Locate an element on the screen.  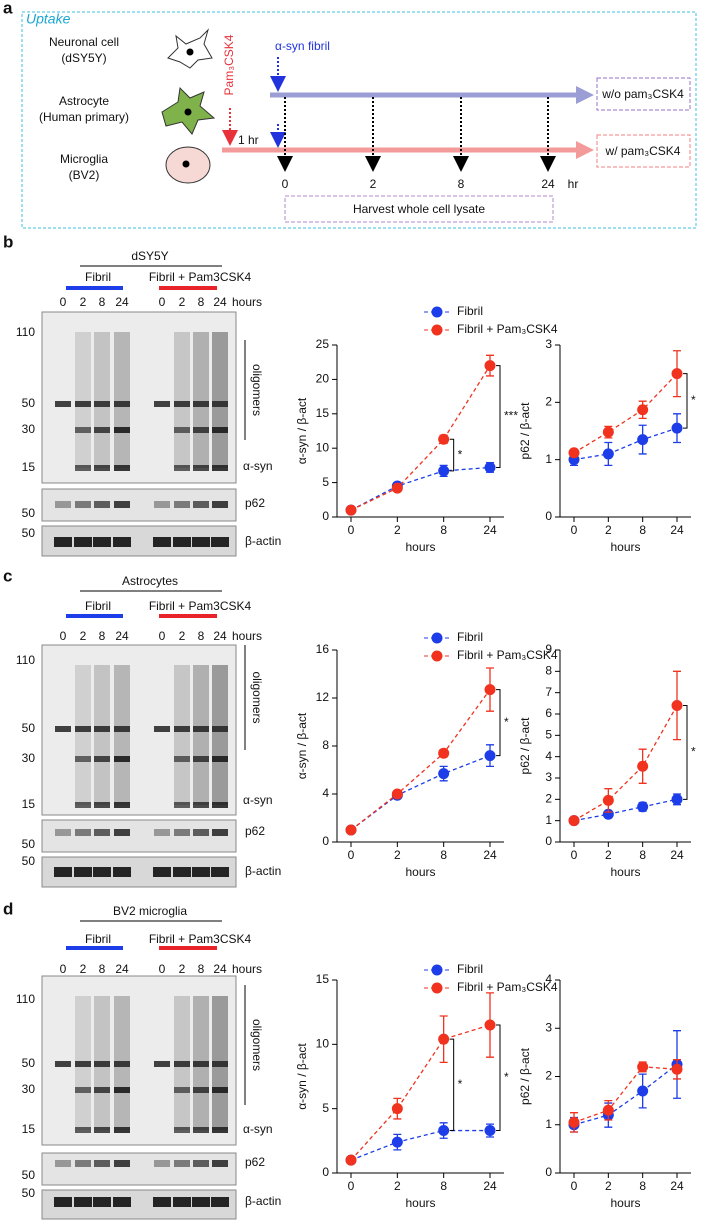
timepoint: 0 is located at coordinates (285, 184).